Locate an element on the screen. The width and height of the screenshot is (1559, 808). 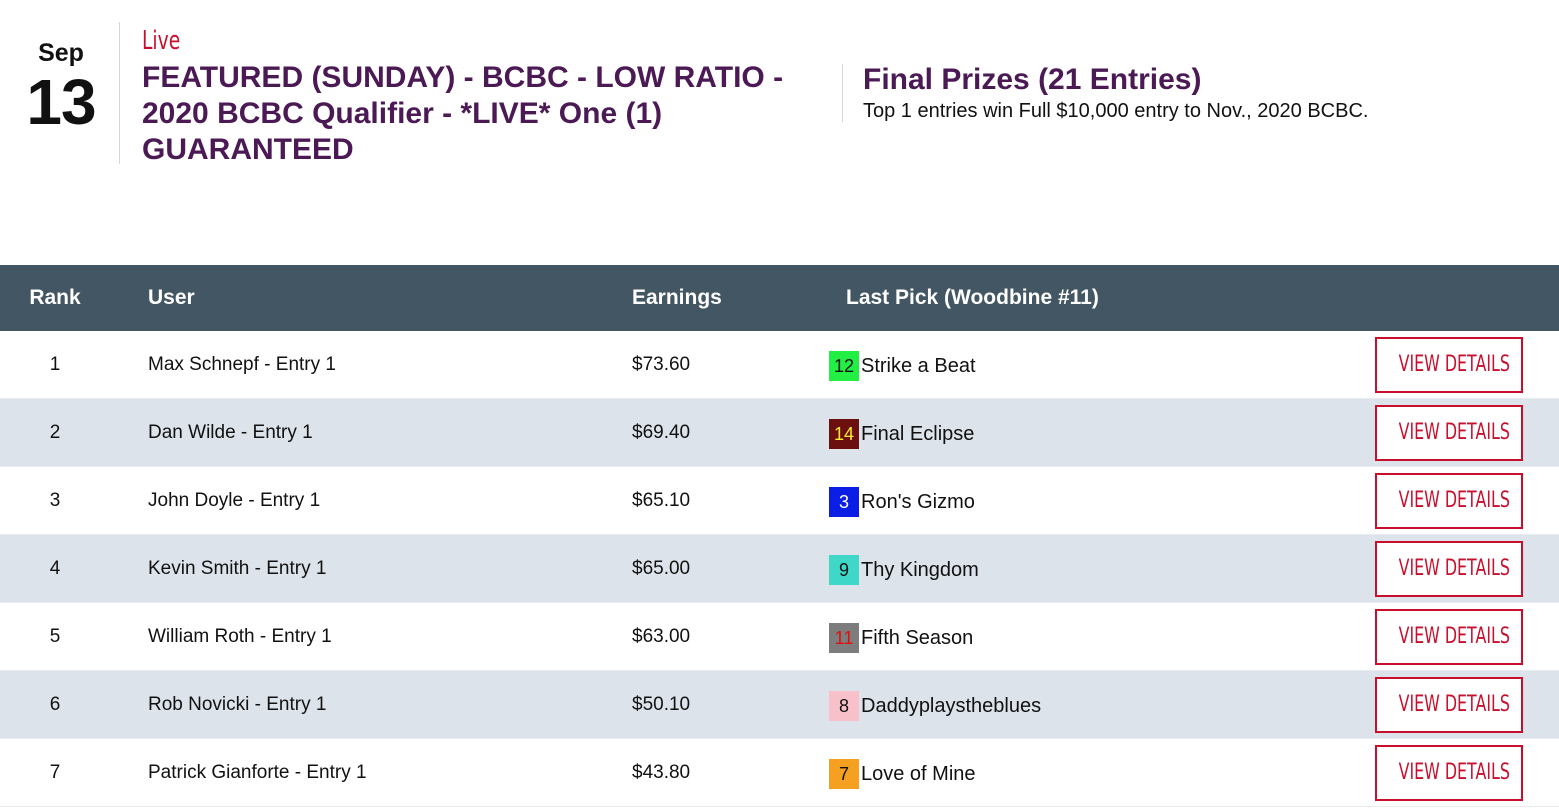
prizes-title: Final Prizes (21 Entries) is located at coordinates (1032, 79).